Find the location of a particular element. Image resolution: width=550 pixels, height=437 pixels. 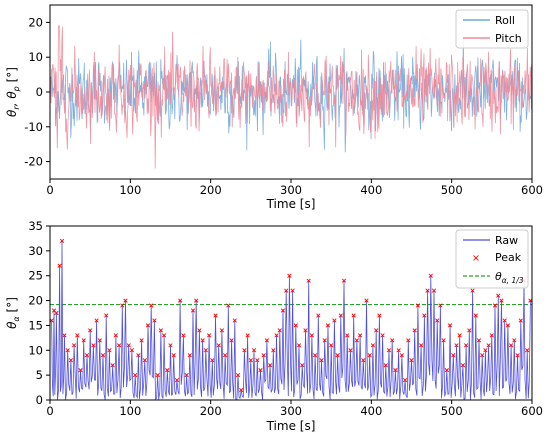

y-tick-label: 20 is located at coordinates (35, 301).